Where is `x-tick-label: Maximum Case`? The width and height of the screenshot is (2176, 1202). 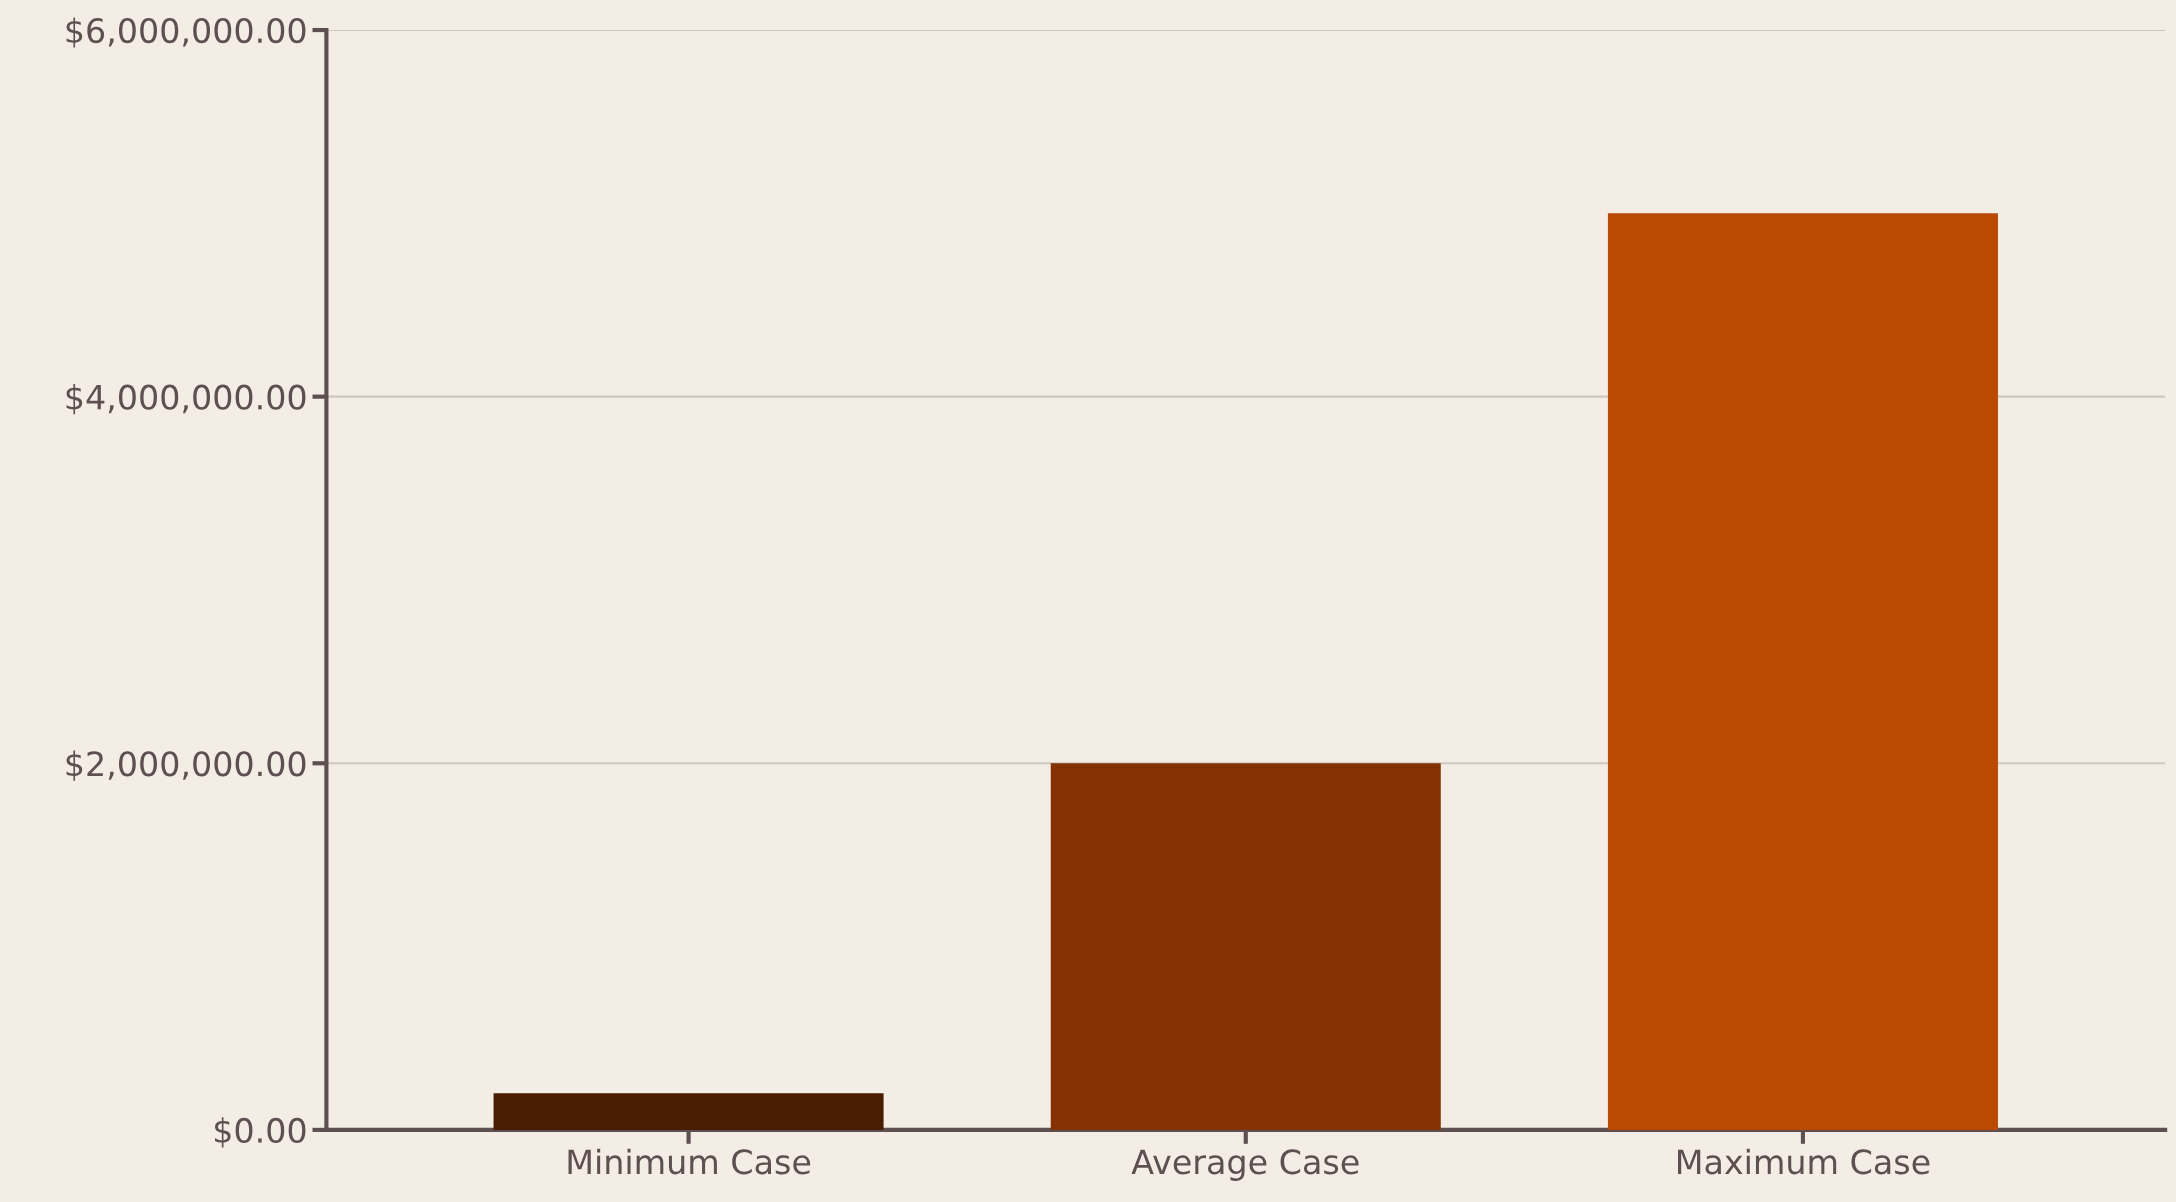 x-tick-label: Maximum Case is located at coordinates (1804, 1161).